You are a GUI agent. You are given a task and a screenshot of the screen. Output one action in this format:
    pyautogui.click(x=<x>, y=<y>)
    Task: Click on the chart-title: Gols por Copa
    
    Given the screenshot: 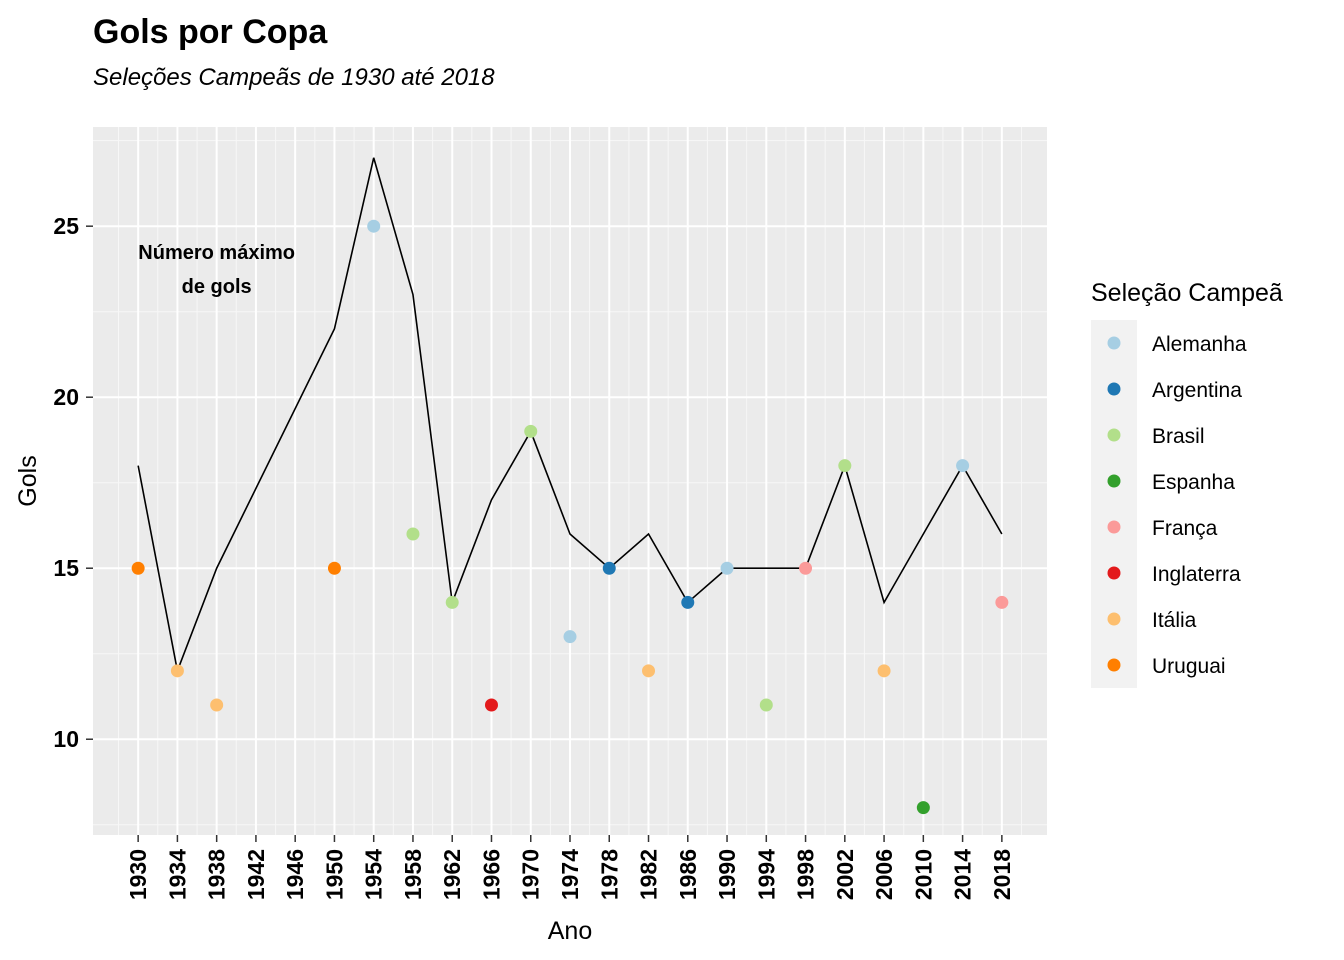 What is the action you would take?
    pyautogui.click(x=210, y=32)
    